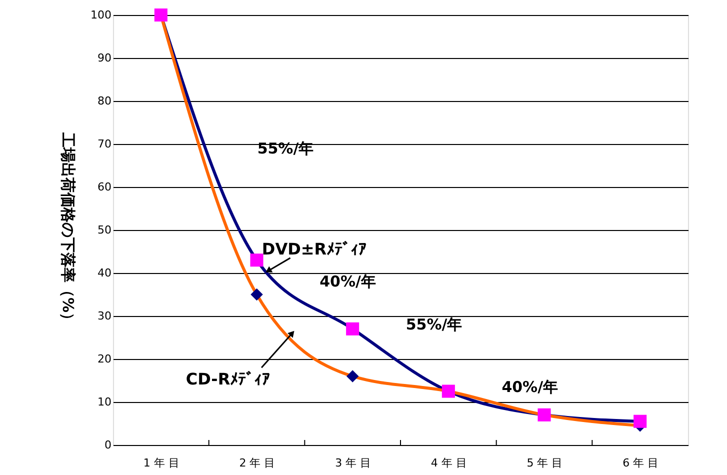 Image resolution: width=727 pixels, height=475 pixels. I want to click on x-tick-label: 3 年 目, so click(353, 463).